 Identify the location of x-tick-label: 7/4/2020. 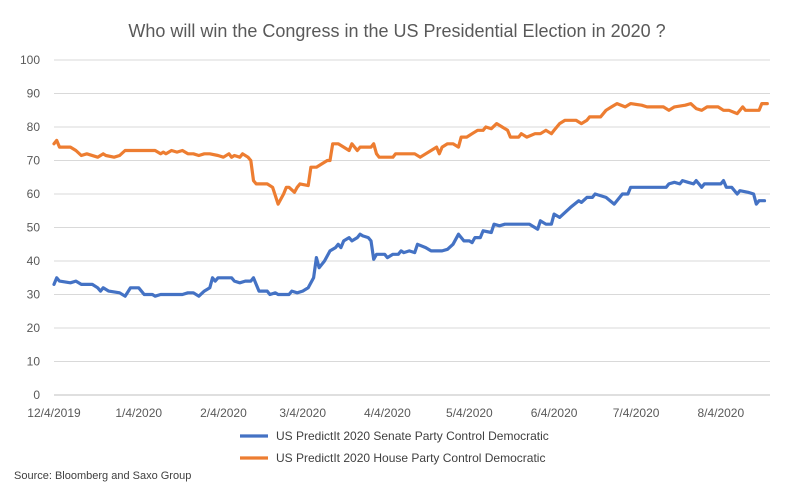
(636, 413).